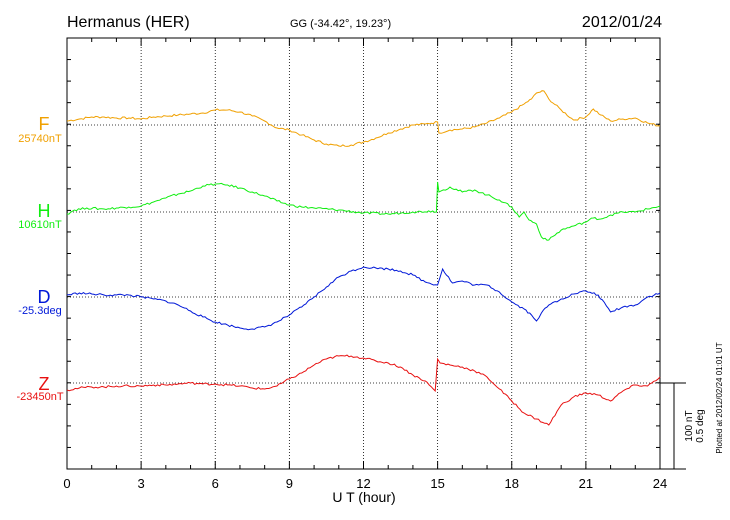 This screenshot has width=730, height=520. Describe the element at coordinates (289, 483) in the screenshot. I see `x-tick-label: 9` at that location.